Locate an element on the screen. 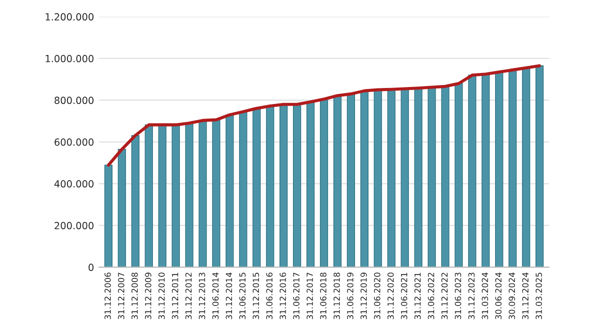 This screenshot has width=600, height=334. x-tick-label: 31.06.2018 is located at coordinates (323, 296).